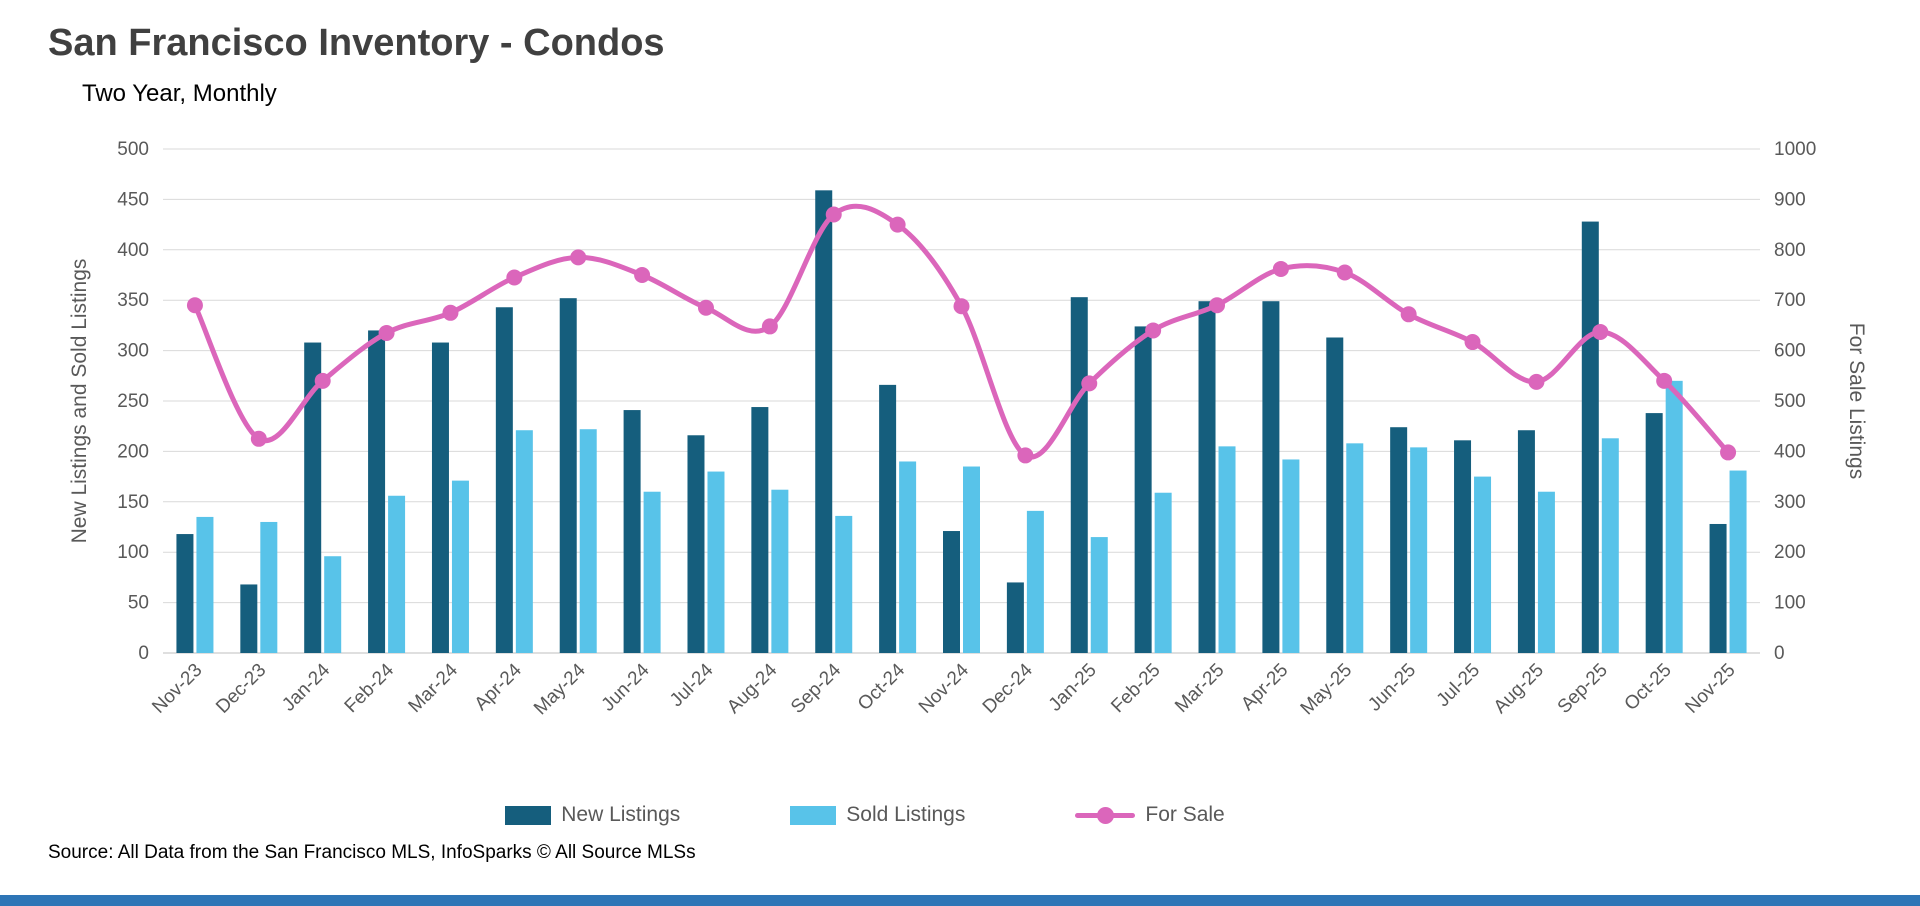 This screenshot has height=906, width=1920. Describe the element at coordinates (1779, 653) in the screenshot. I see `right-y-tick-label: 0` at that location.